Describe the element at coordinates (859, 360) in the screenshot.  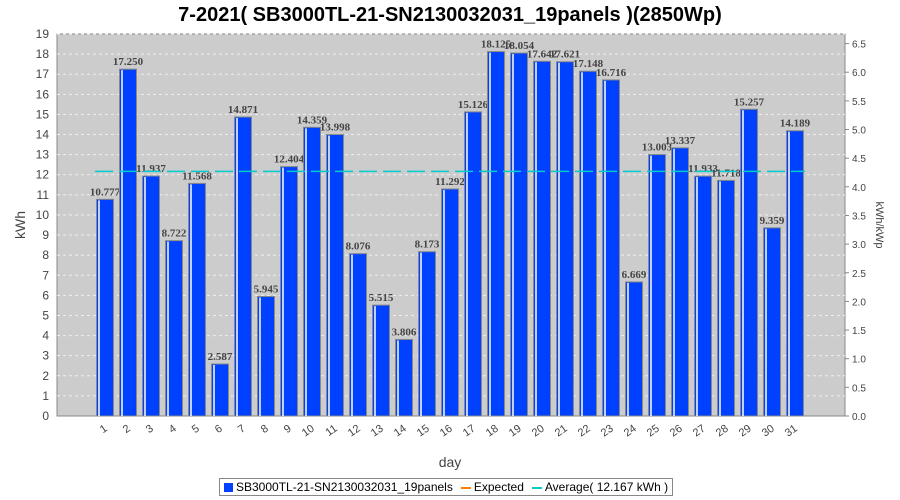
I see `y-right-tick-label: 1.0` at that location.